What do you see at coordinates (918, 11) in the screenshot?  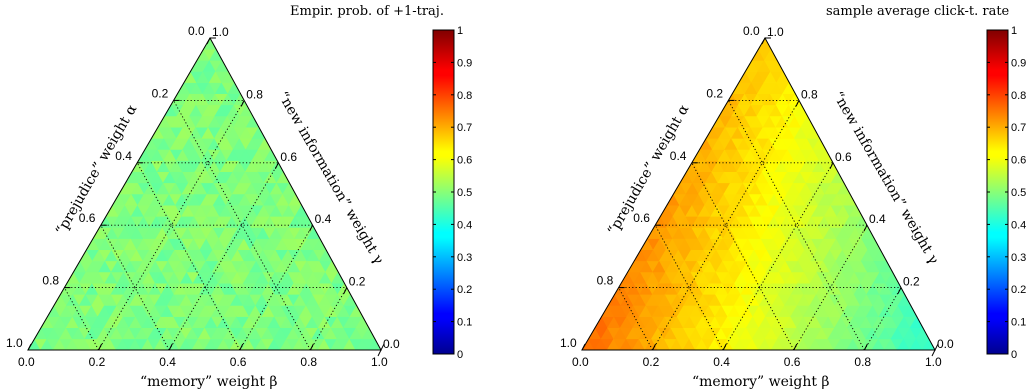 I see `chart-title-2: sample average click-t. rate` at bounding box center [918, 11].